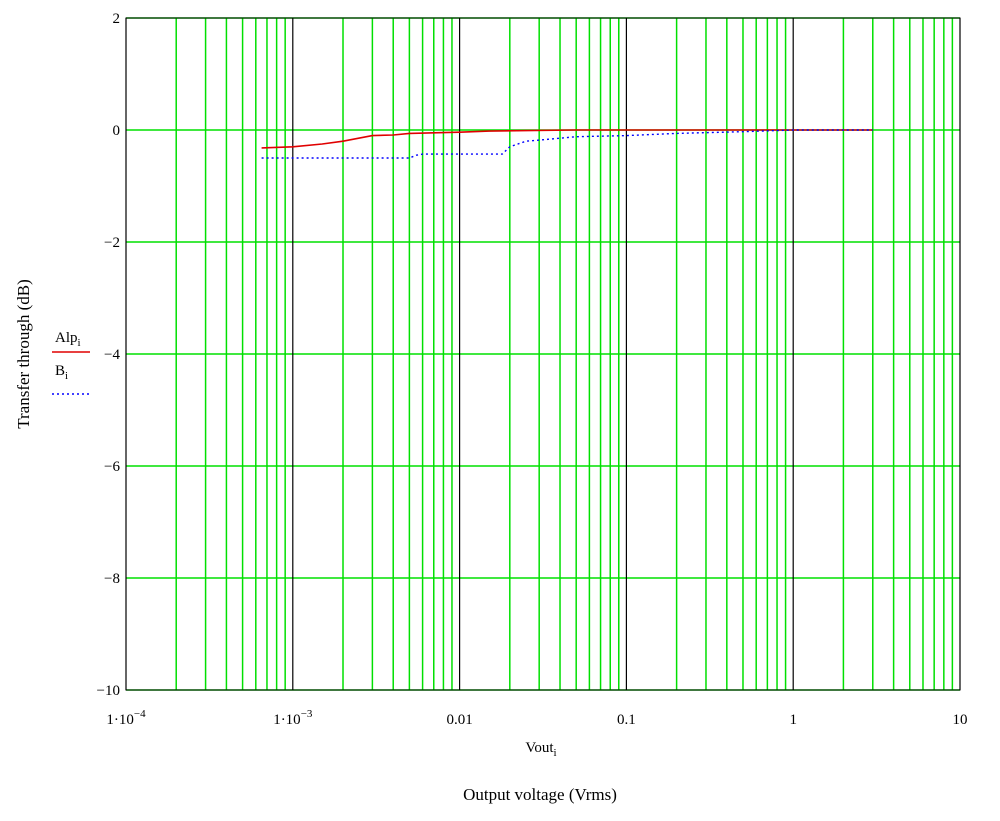 The image size is (1000, 821). Describe the element at coordinates (459, 720) in the screenshot. I see `x-tick-label: 0.01` at that location.